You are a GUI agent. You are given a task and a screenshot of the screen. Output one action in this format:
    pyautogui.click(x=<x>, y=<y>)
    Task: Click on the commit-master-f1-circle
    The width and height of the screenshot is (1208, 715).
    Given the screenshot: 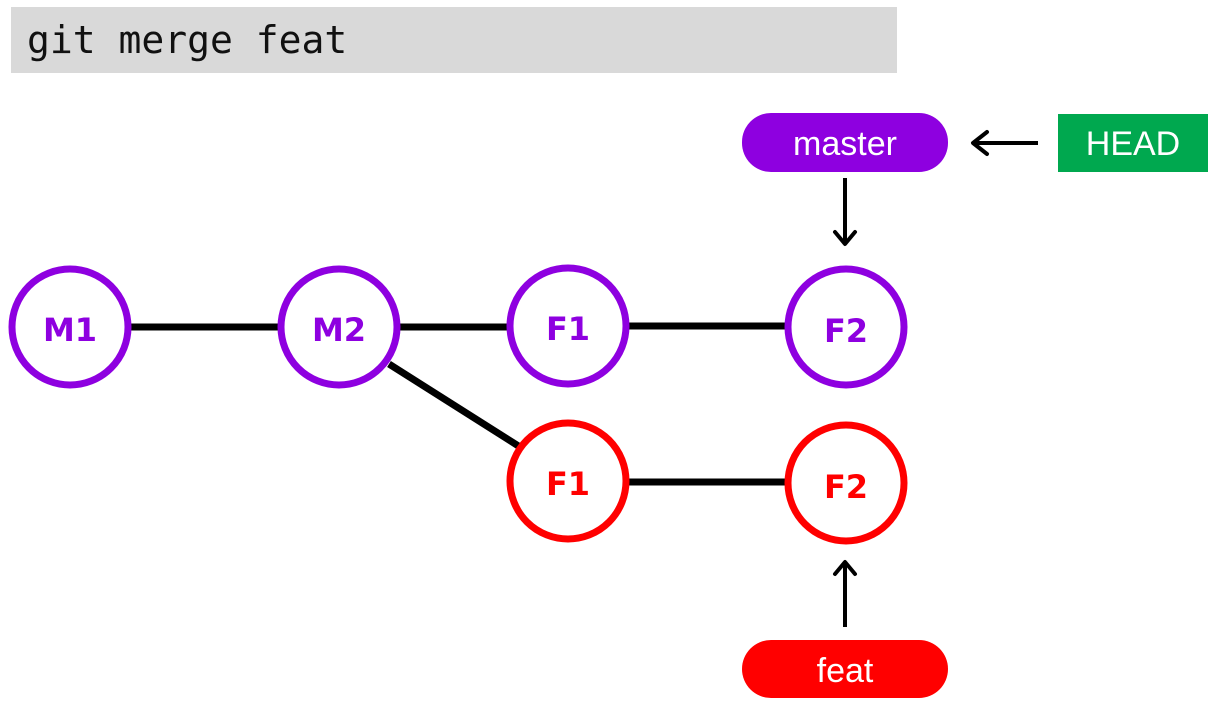 What is the action you would take?
    pyautogui.click(x=568, y=326)
    